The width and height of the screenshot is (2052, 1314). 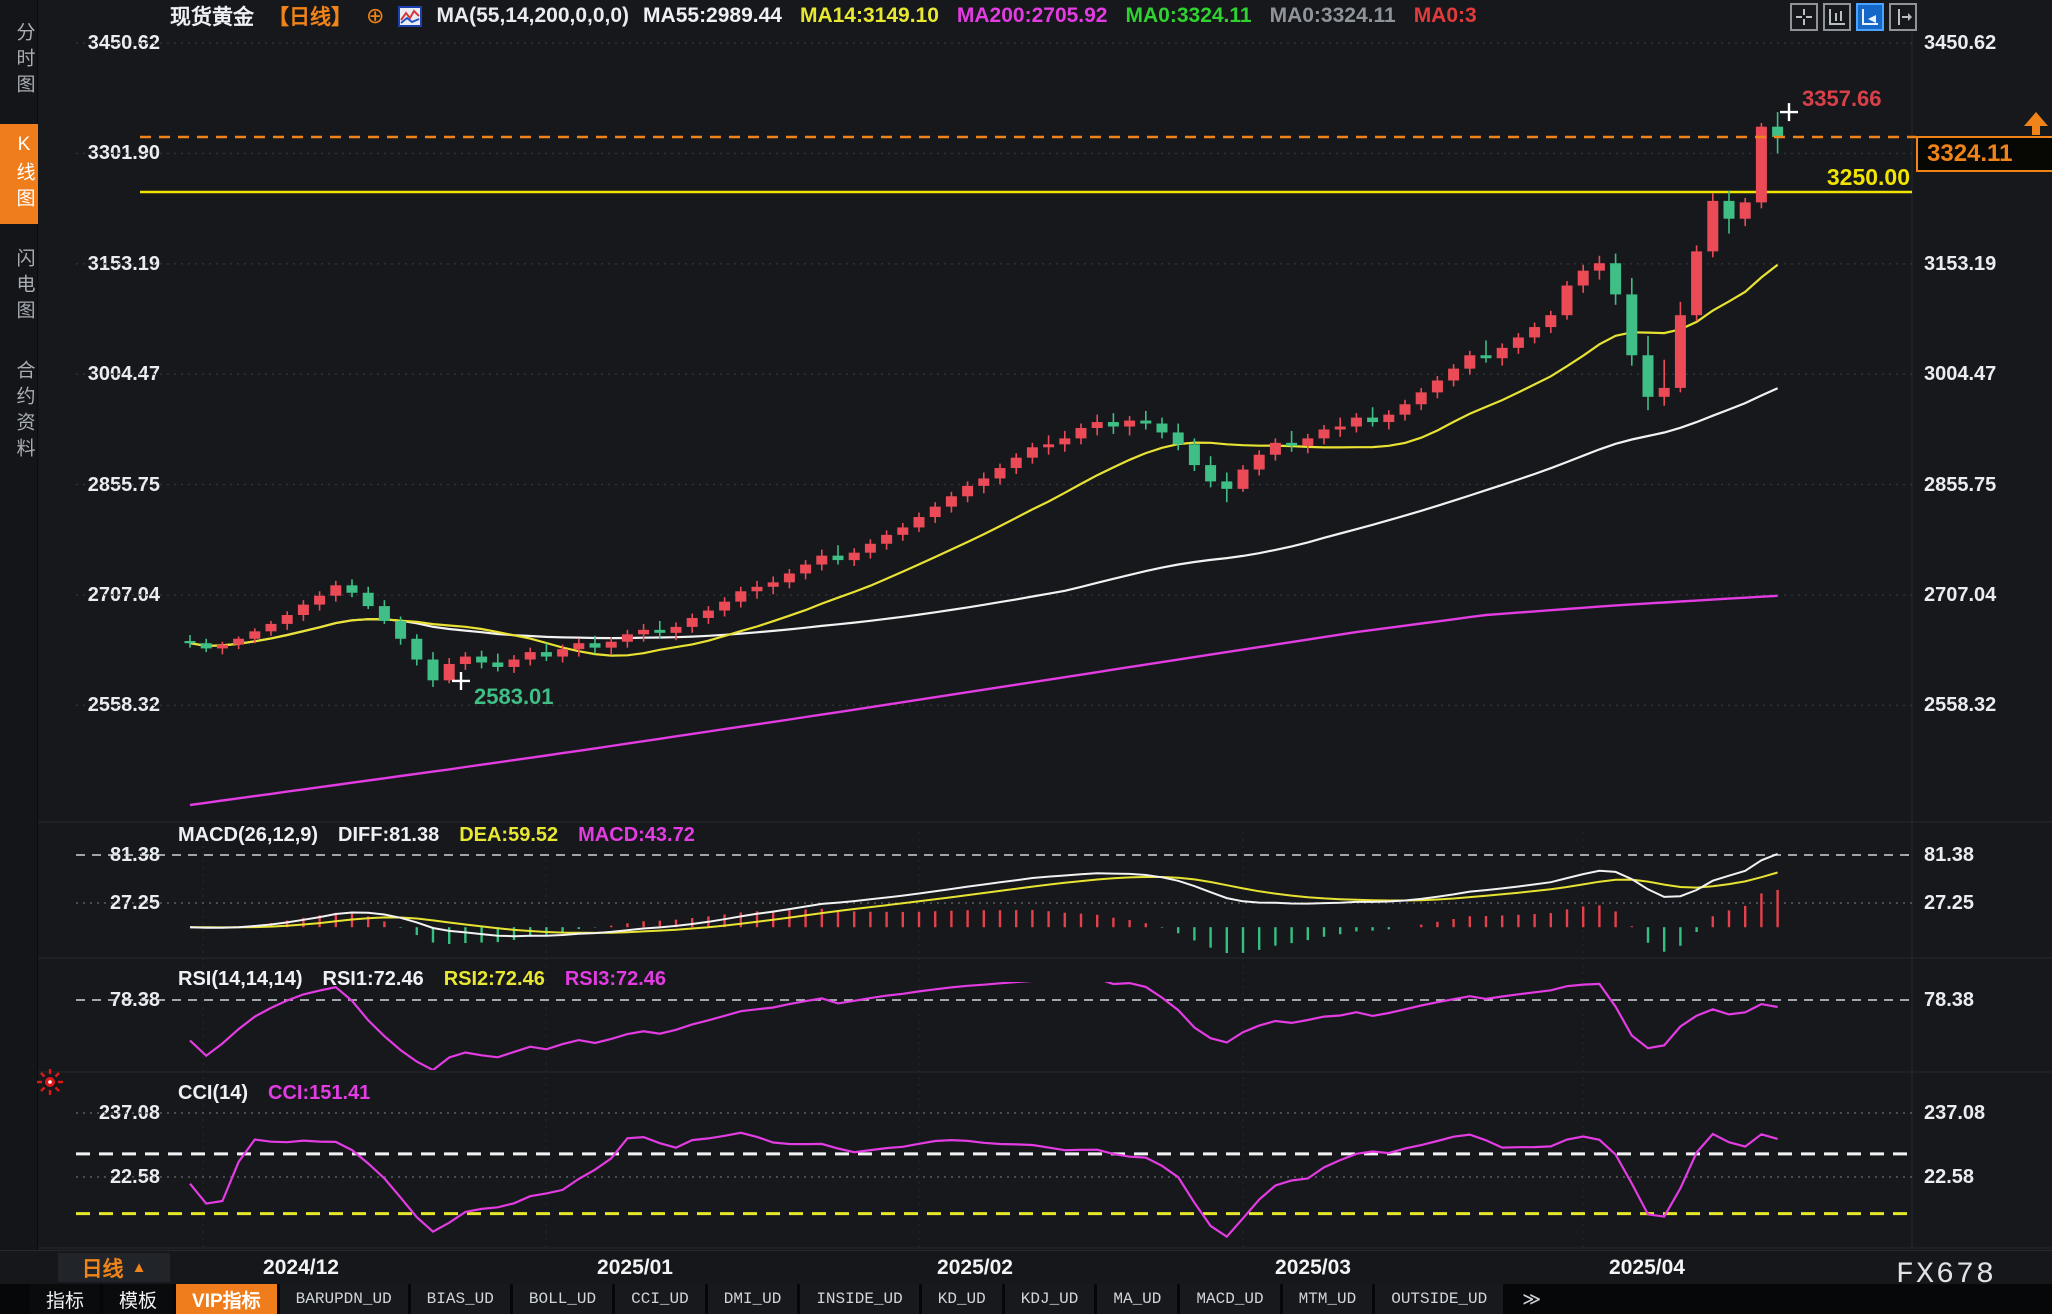 What do you see at coordinates (1532, 1299) in the screenshot?
I see `more-tabs-button: ≫` at bounding box center [1532, 1299].